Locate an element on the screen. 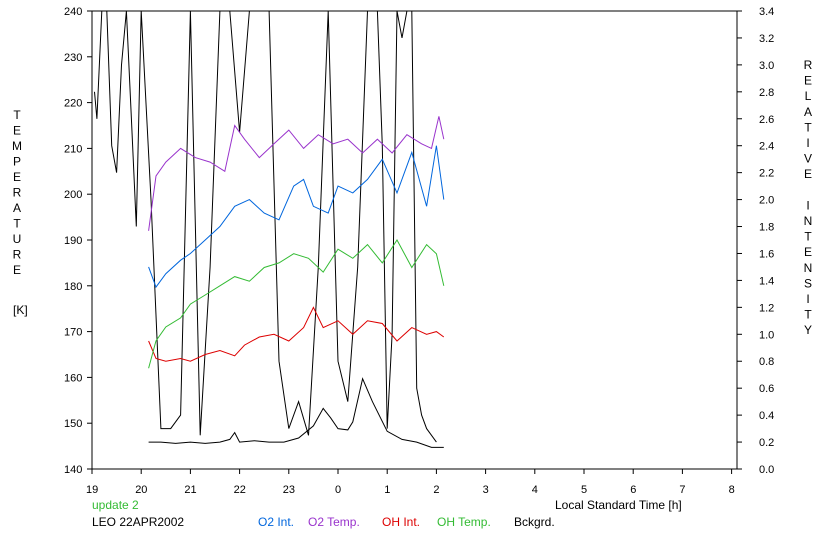 This screenshot has width=828, height=535. right-axis-title-letter: A is located at coordinates (808, 112).